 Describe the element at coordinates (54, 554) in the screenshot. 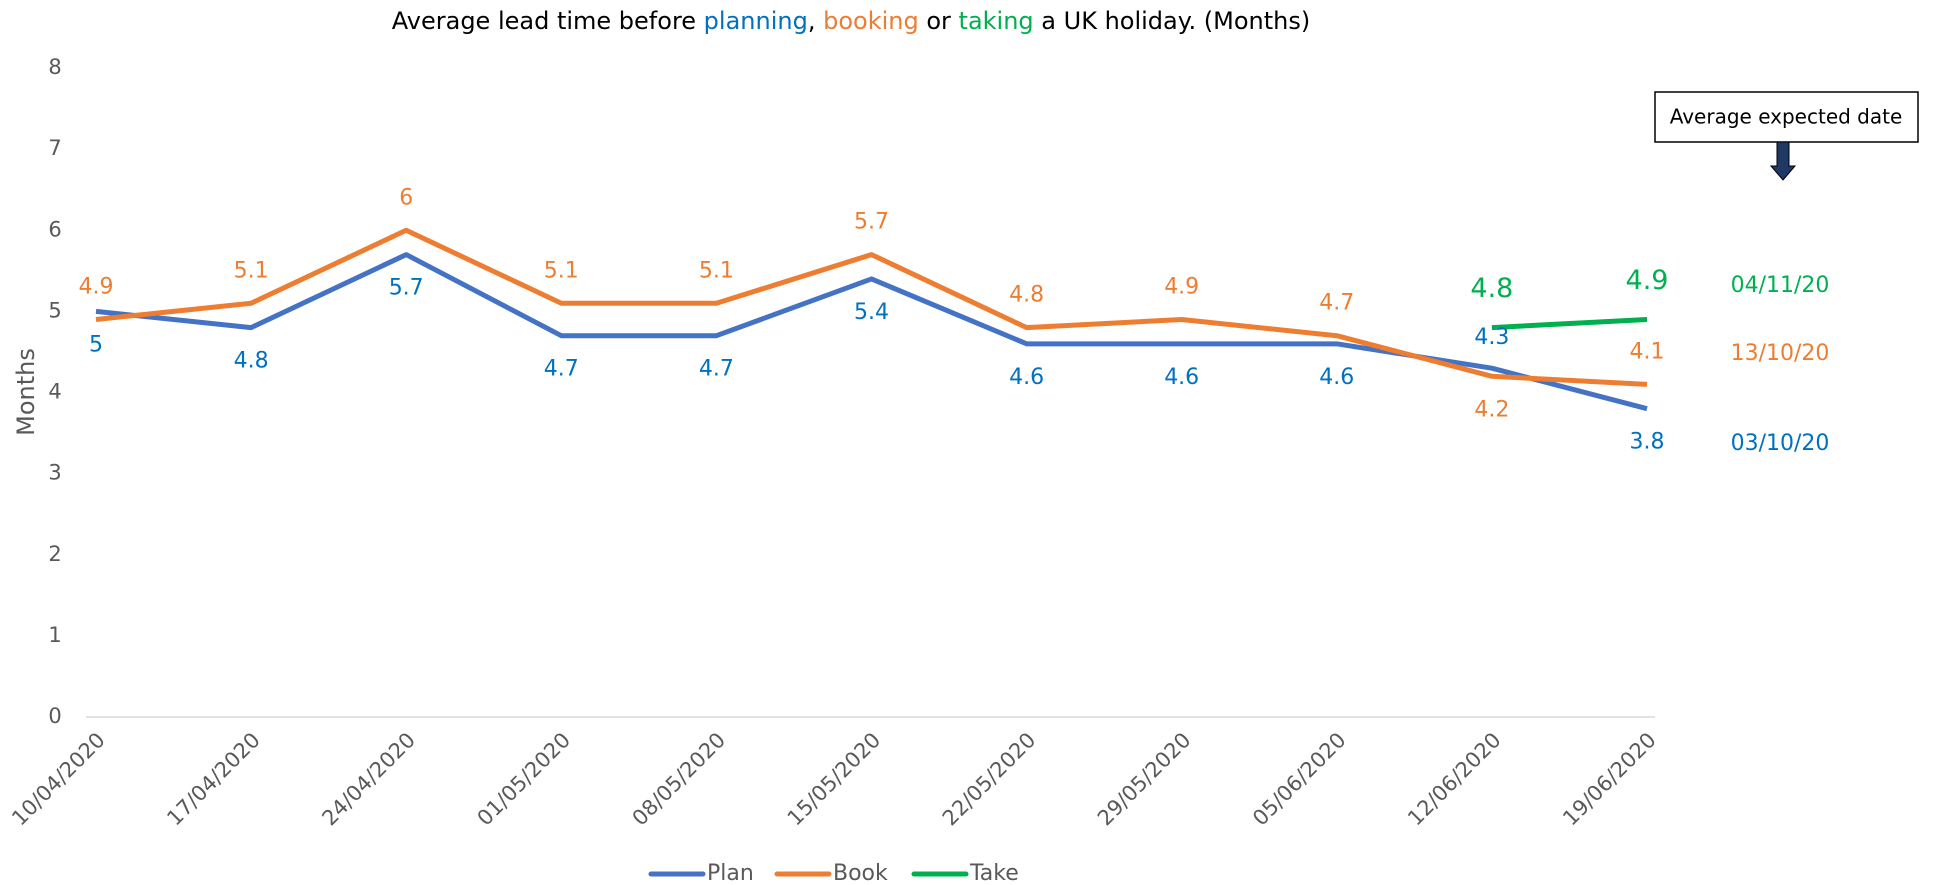

I see `y-tick-label: 2` at that location.